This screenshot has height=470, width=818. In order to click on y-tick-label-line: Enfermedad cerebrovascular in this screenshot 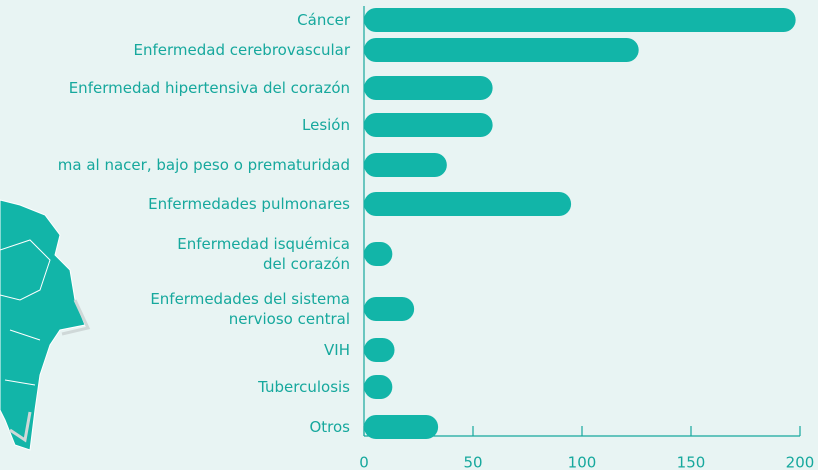, I will do `click(242, 50)`.